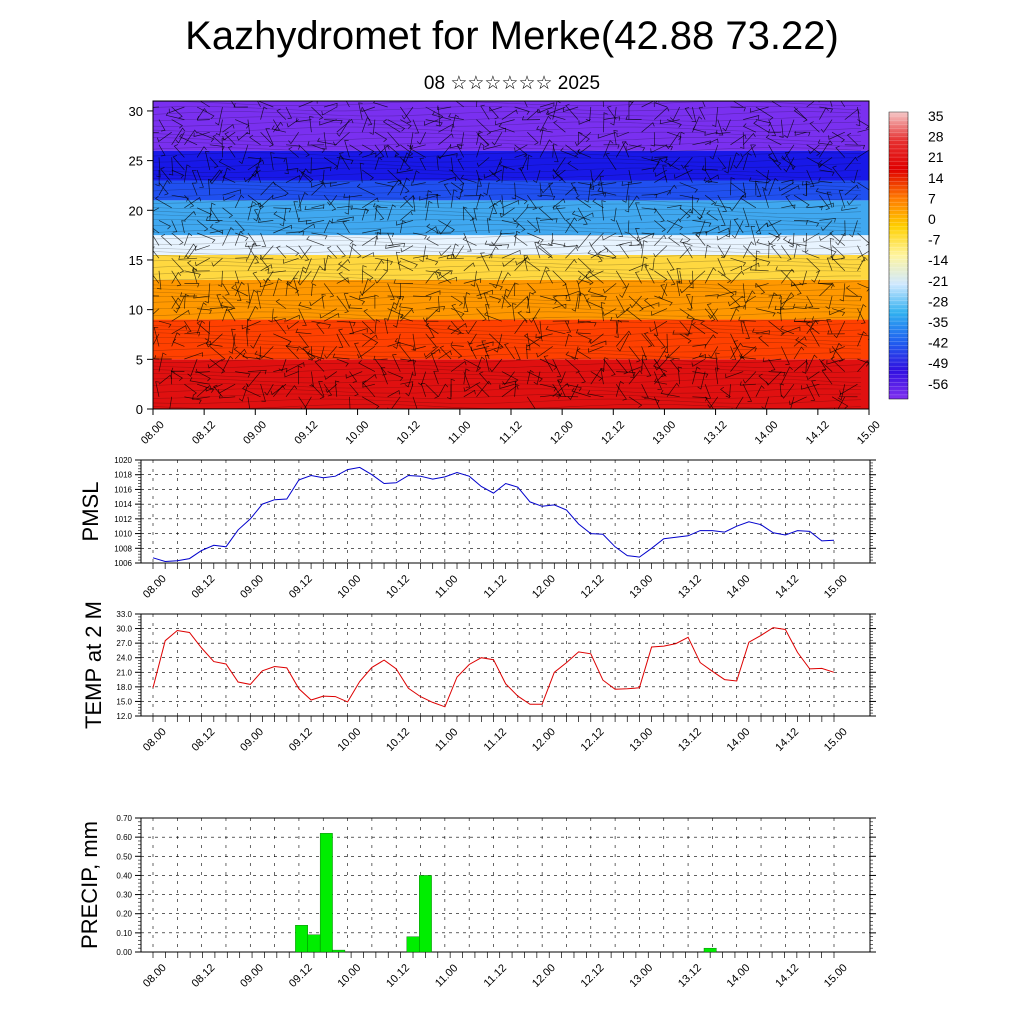  I want to click on x-tick-label: 13.00, so click(641, 587).